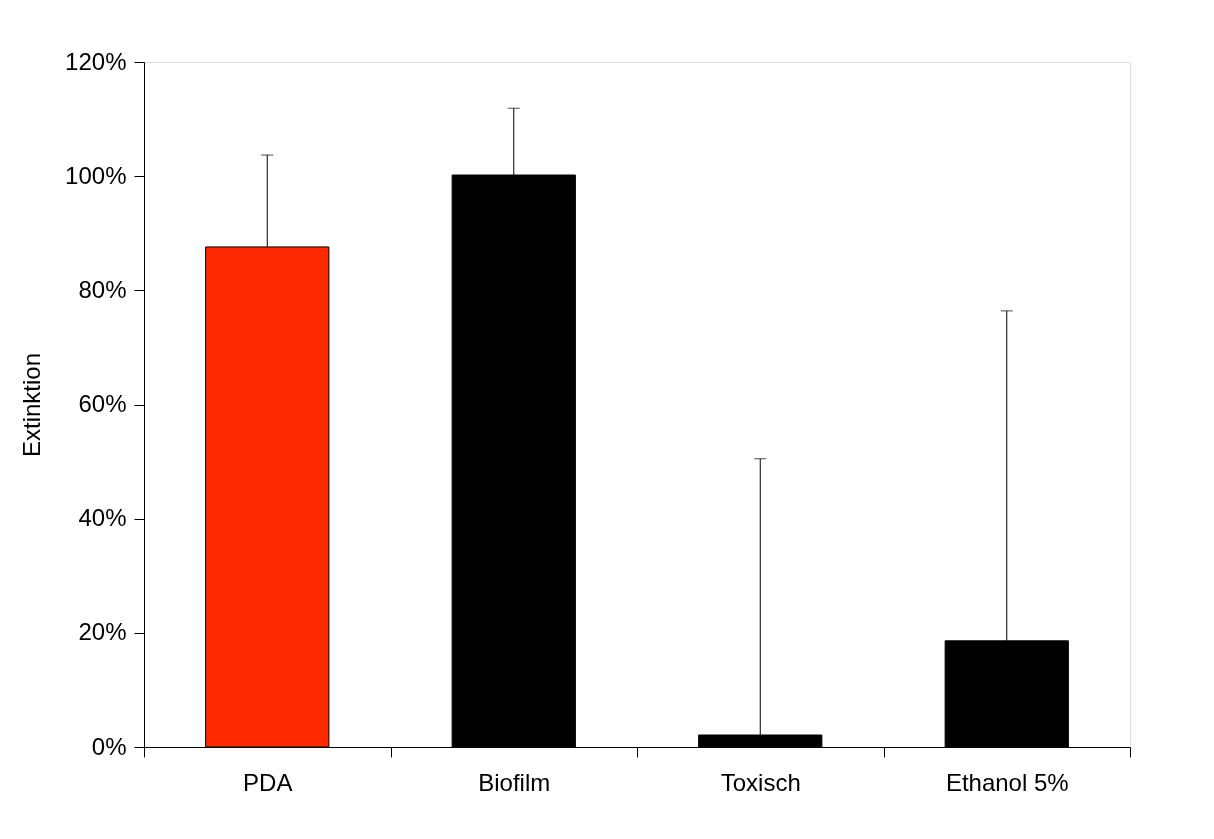 This screenshot has width=1214, height=839. Describe the element at coordinates (96, 61) in the screenshot. I see `y-tick-label: 120%` at that location.